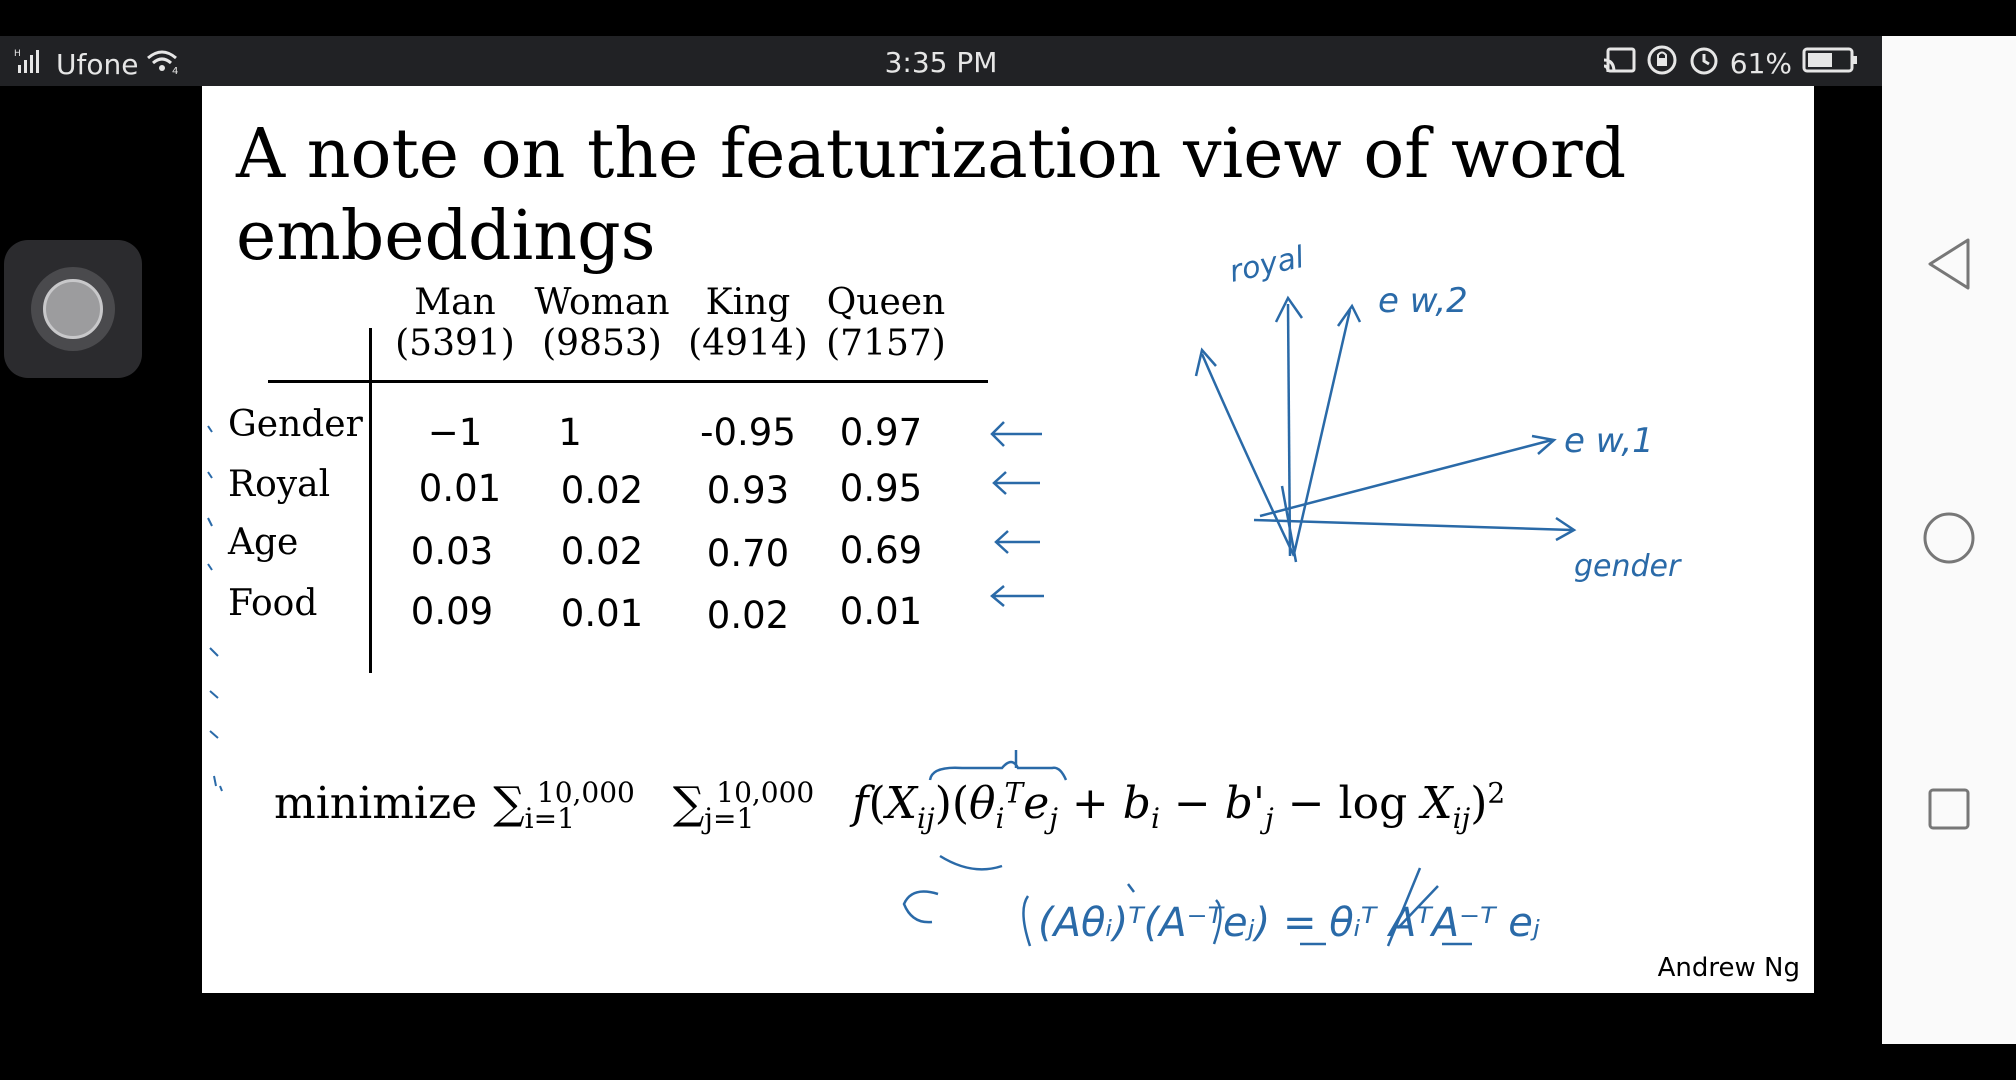  What do you see at coordinates (279, 484) in the screenshot?
I see `row-feature: Royal` at bounding box center [279, 484].